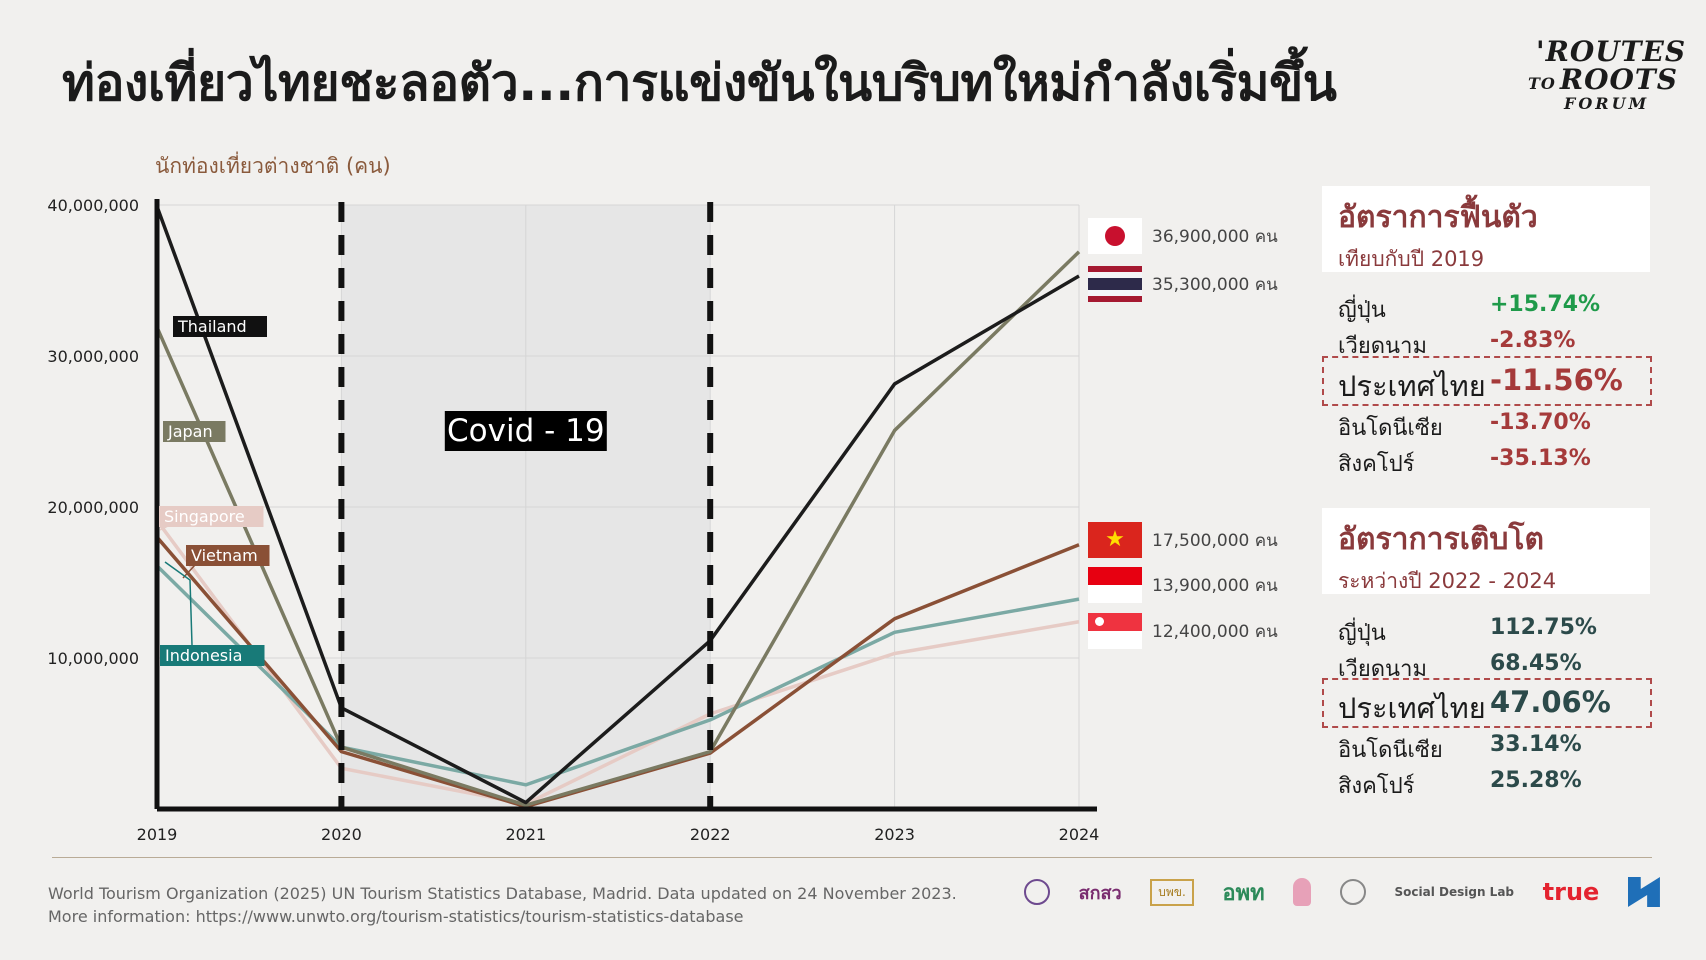 Image resolution: width=1706 pixels, height=960 pixels. What do you see at coordinates (1115, 540) in the screenshot?
I see `vietnam-flag-icon: ★` at bounding box center [1115, 540].